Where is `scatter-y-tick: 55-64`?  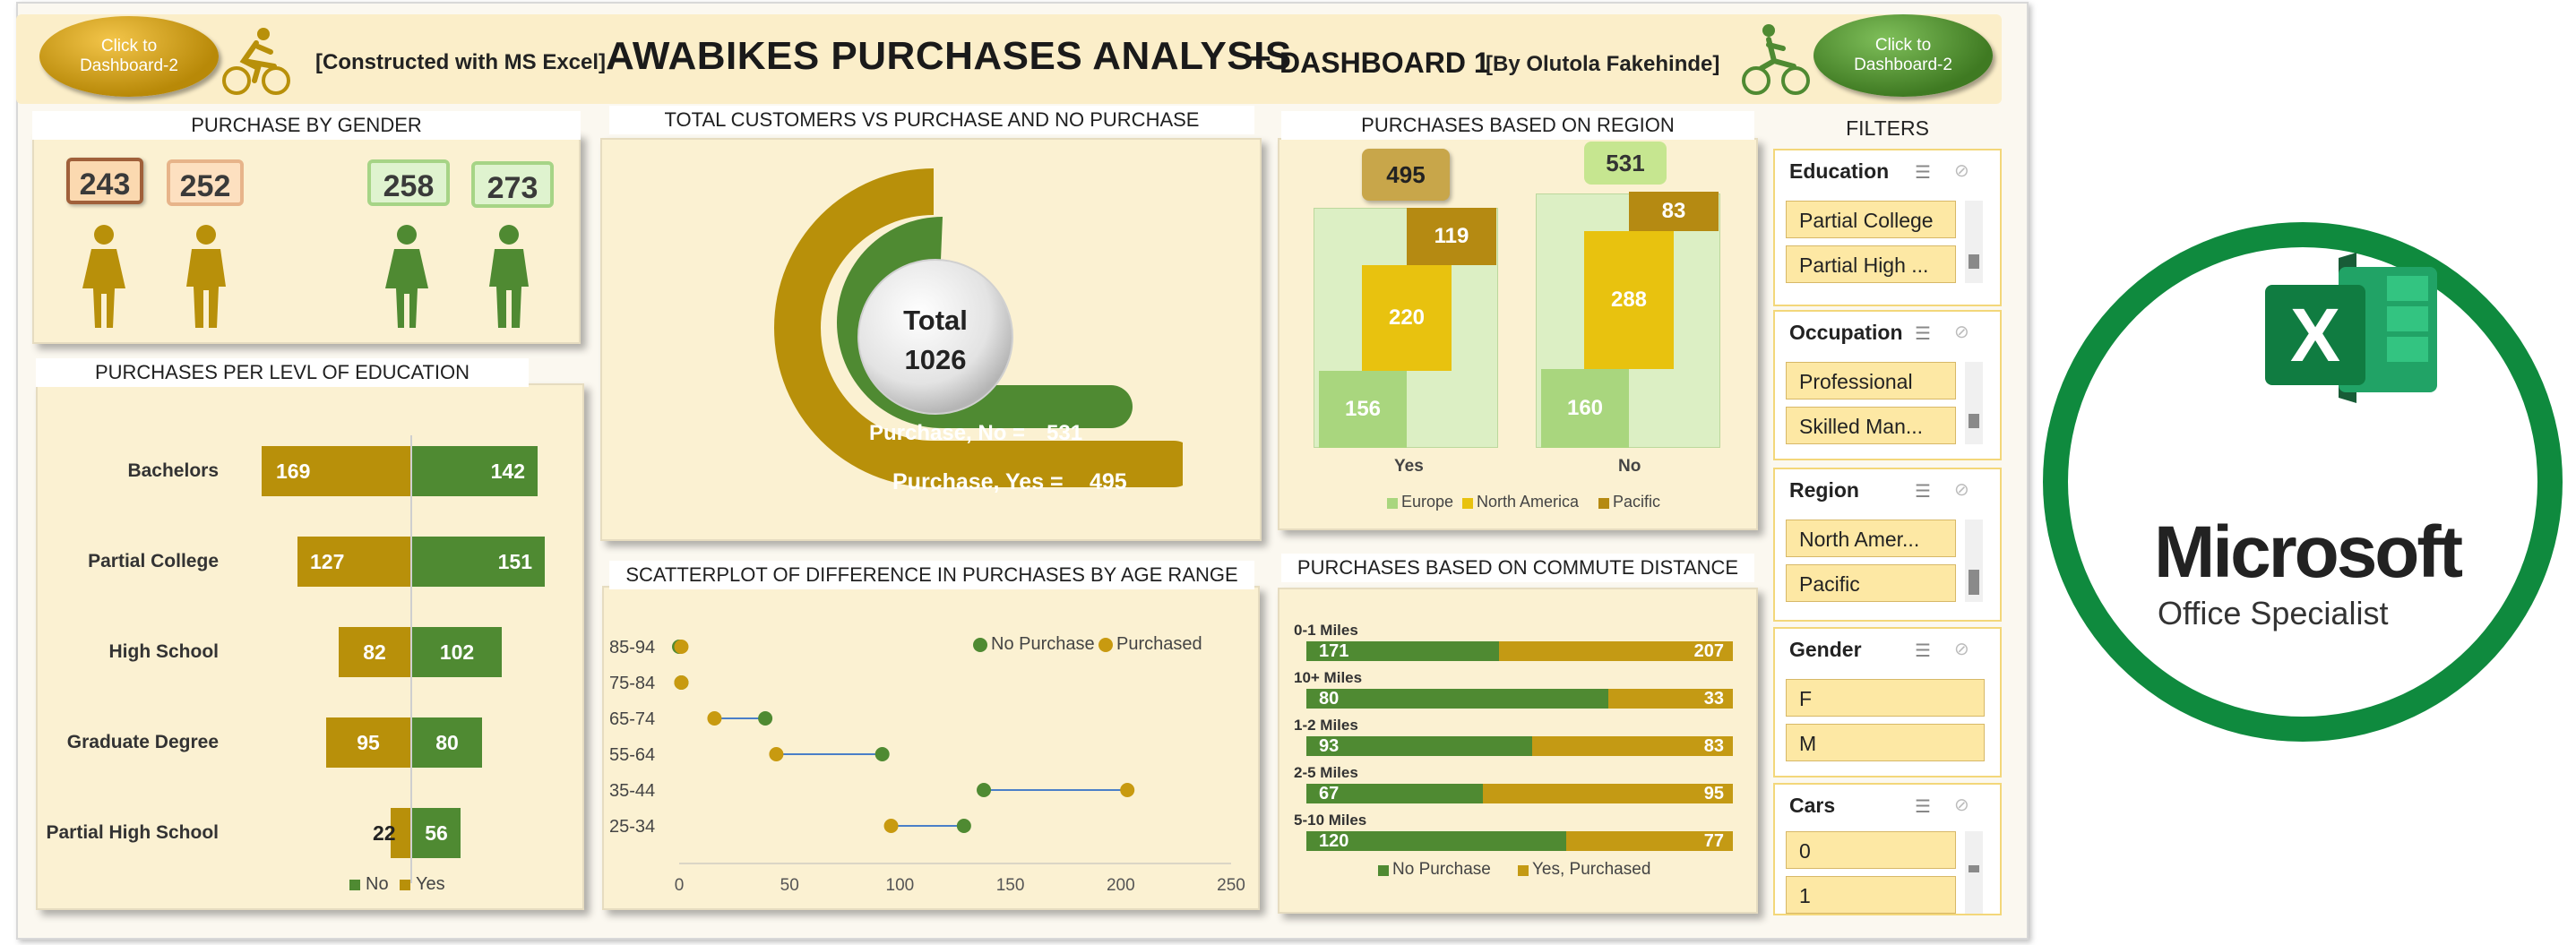
scatter-y-tick: 55-64 is located at coordinates (632, 755).